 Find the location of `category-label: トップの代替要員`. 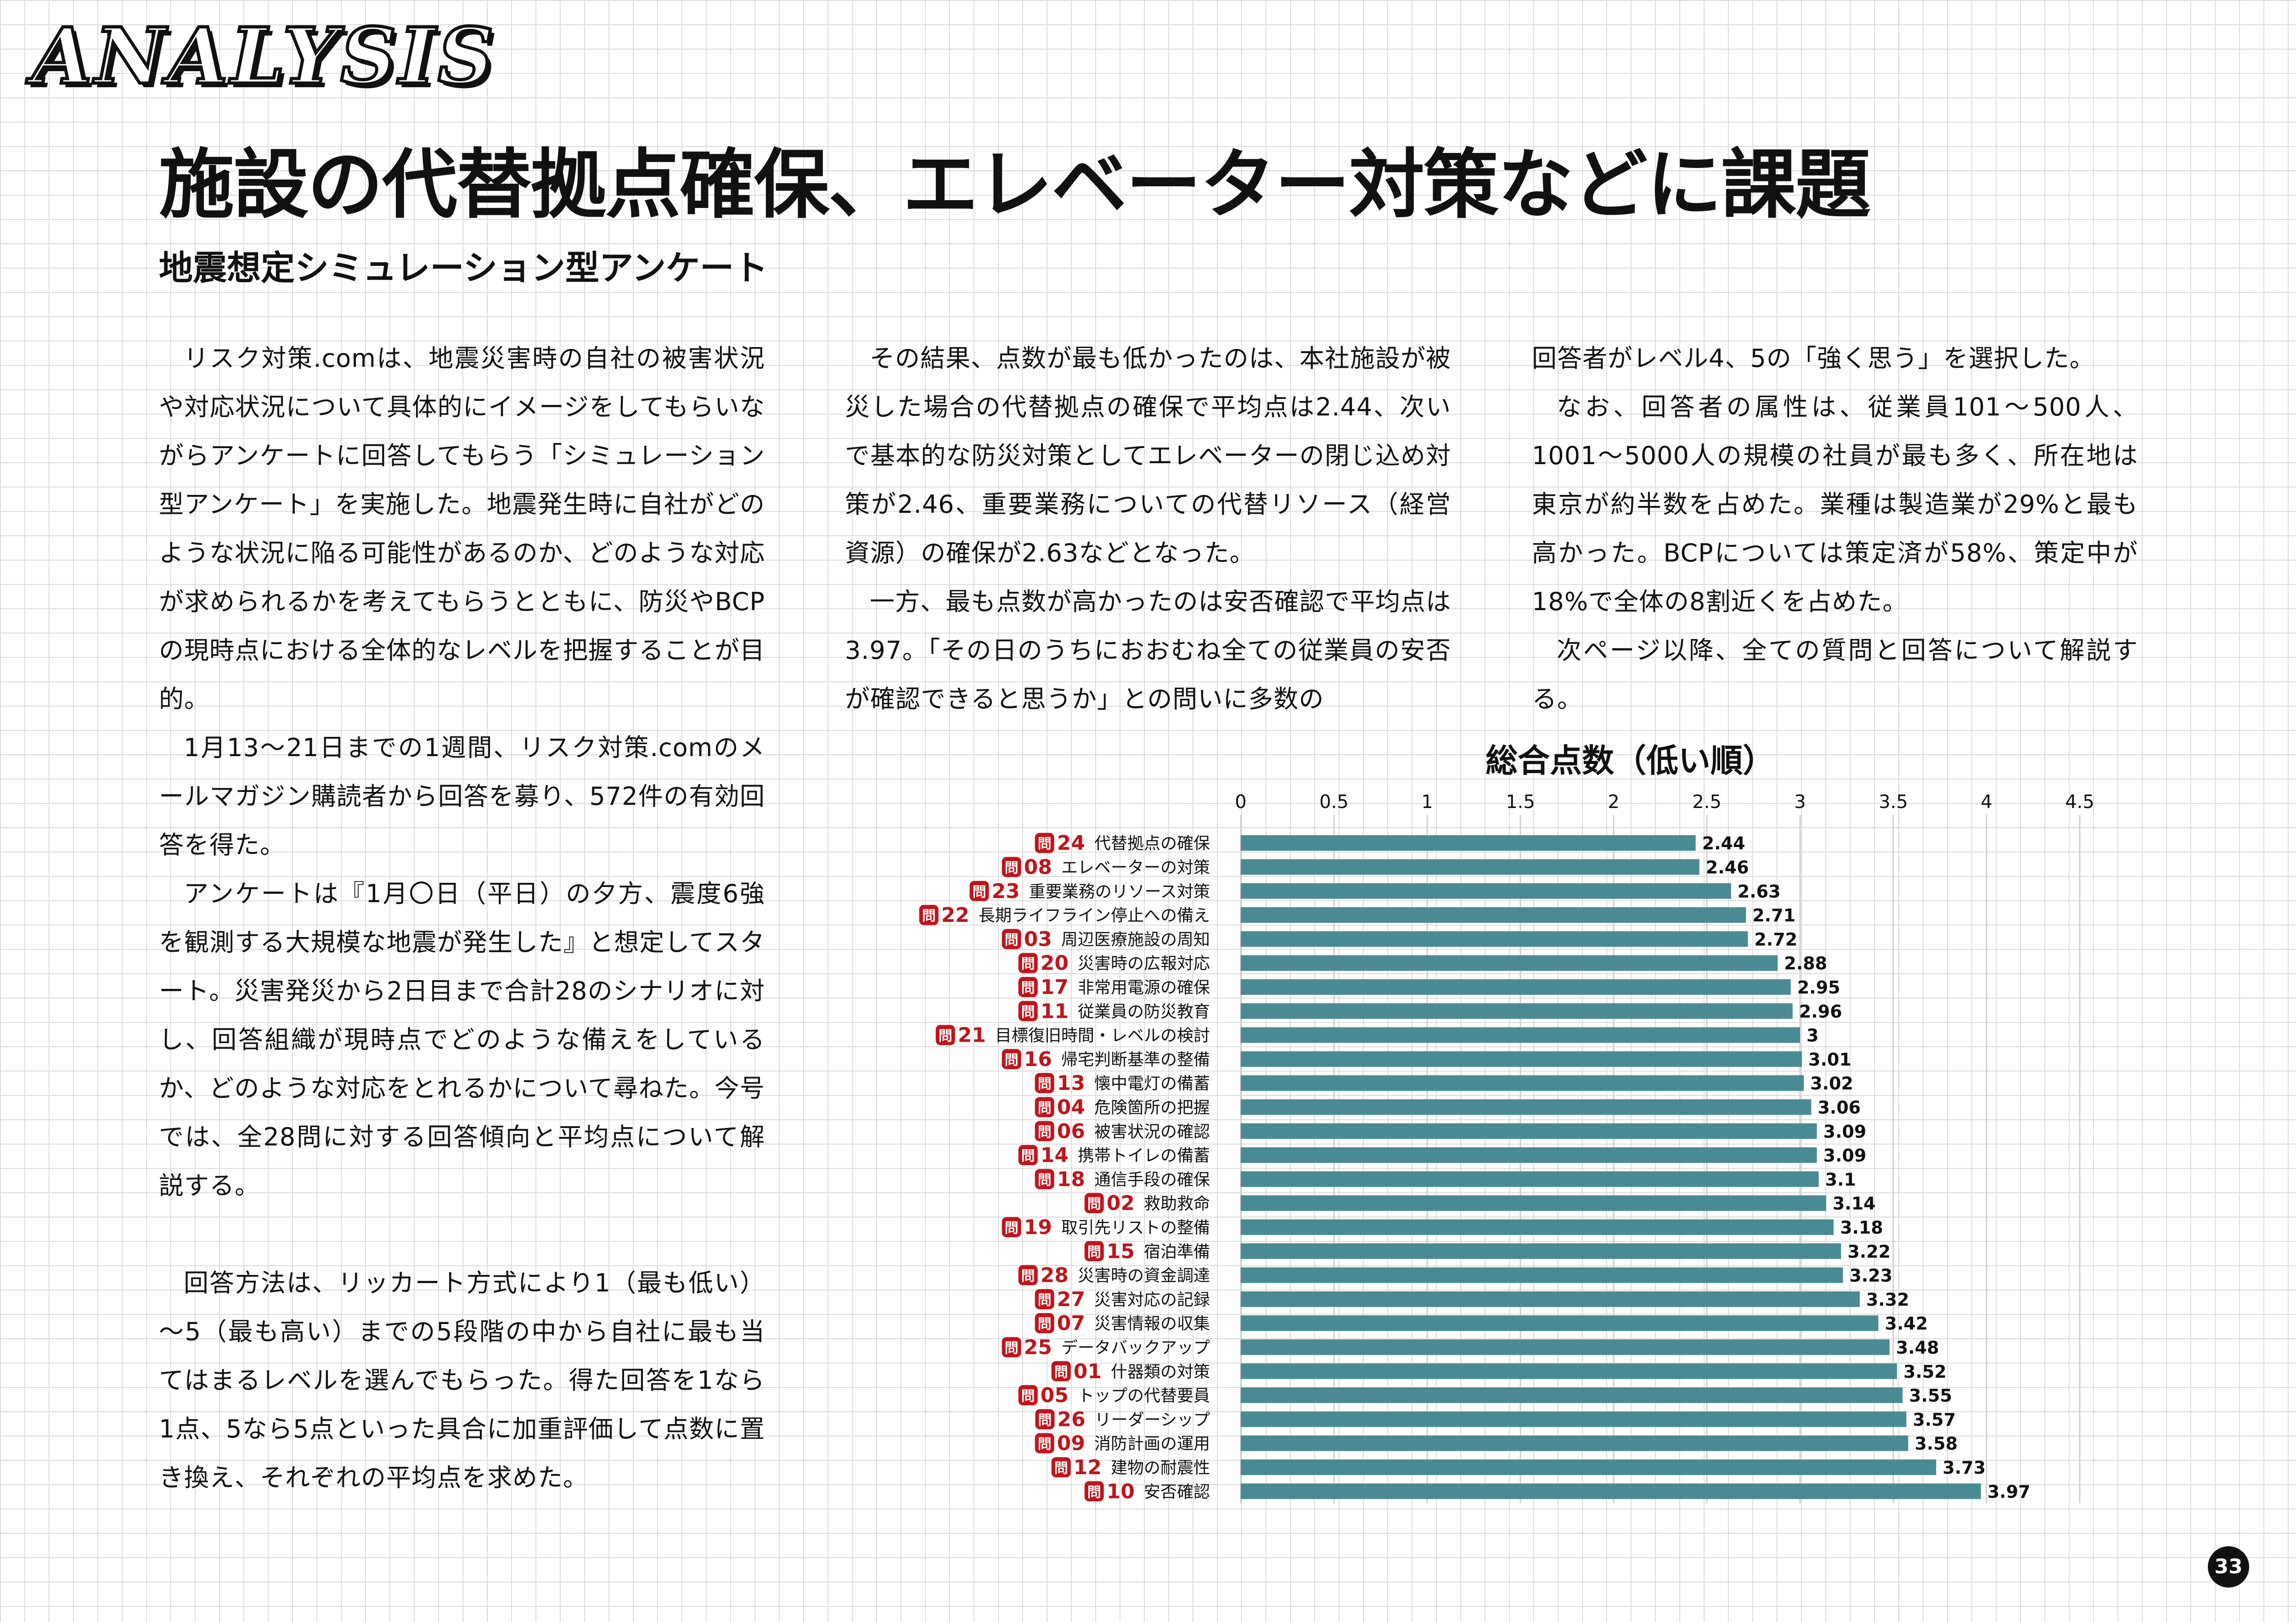

category-label: トップの代替要員 is located at coordinates (1144, 1395).